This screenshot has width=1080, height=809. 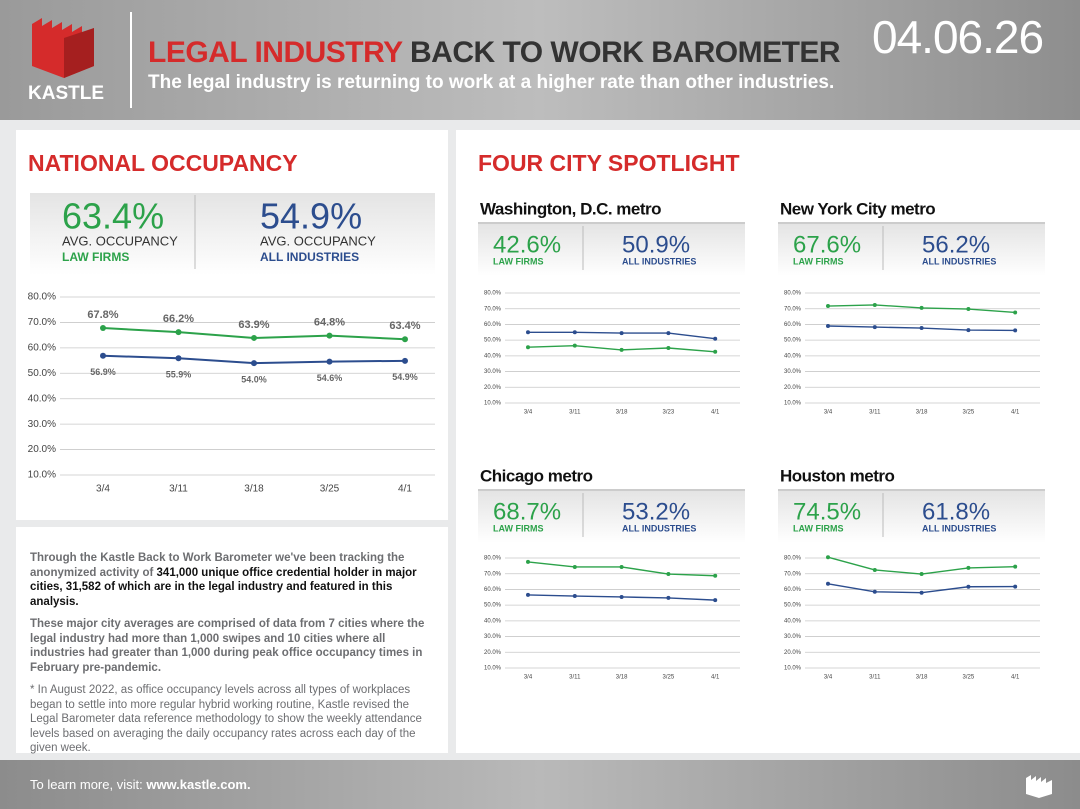 I want to click on chart-title: Washington, D.C. metro, so click(x=570, y=208).